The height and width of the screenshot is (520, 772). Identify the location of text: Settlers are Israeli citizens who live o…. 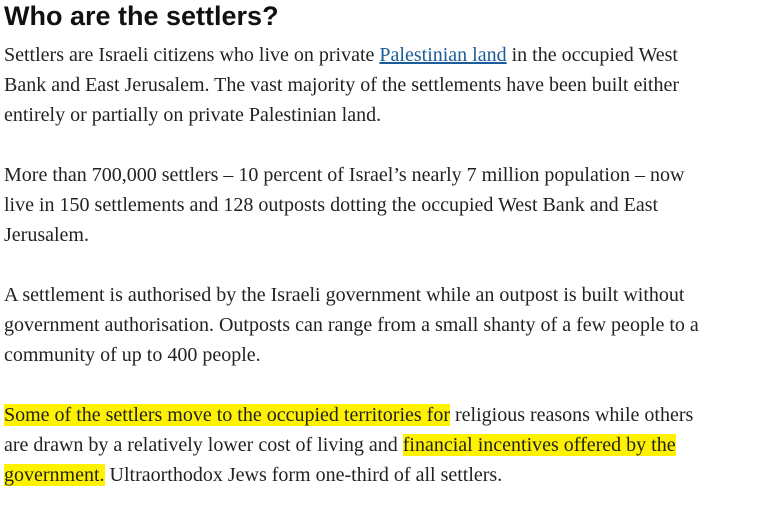
(192, 55).